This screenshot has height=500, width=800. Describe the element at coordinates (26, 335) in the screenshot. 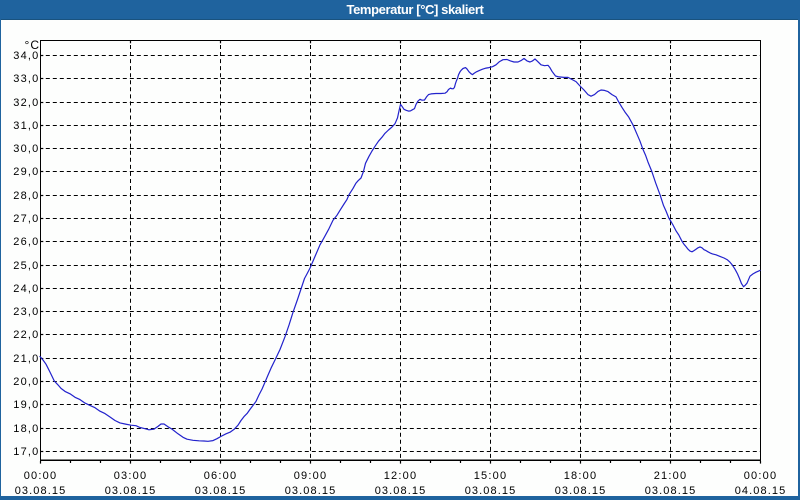

I see `svg-text: 22,0` at that location.